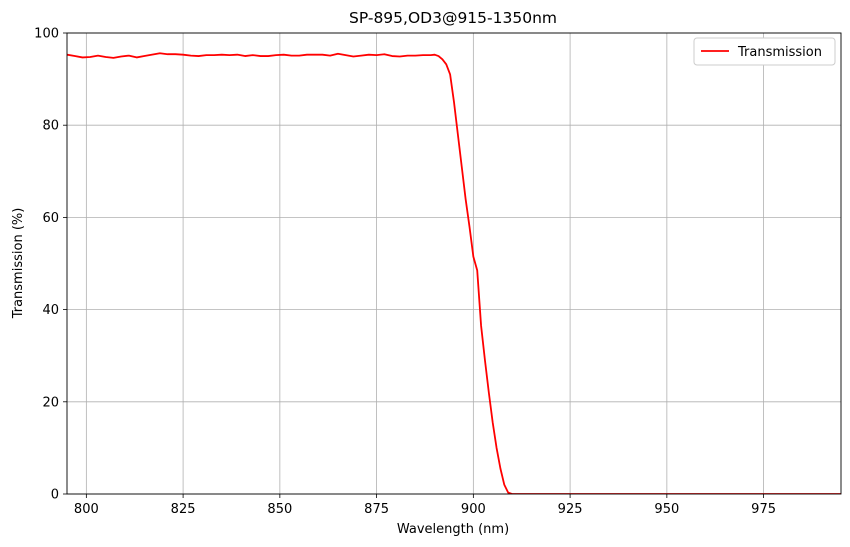  Describe the element at coordinates (453, 18) in the screenshot. I see `chart-title: SP-895,OD3@915-1350nm` at that location.